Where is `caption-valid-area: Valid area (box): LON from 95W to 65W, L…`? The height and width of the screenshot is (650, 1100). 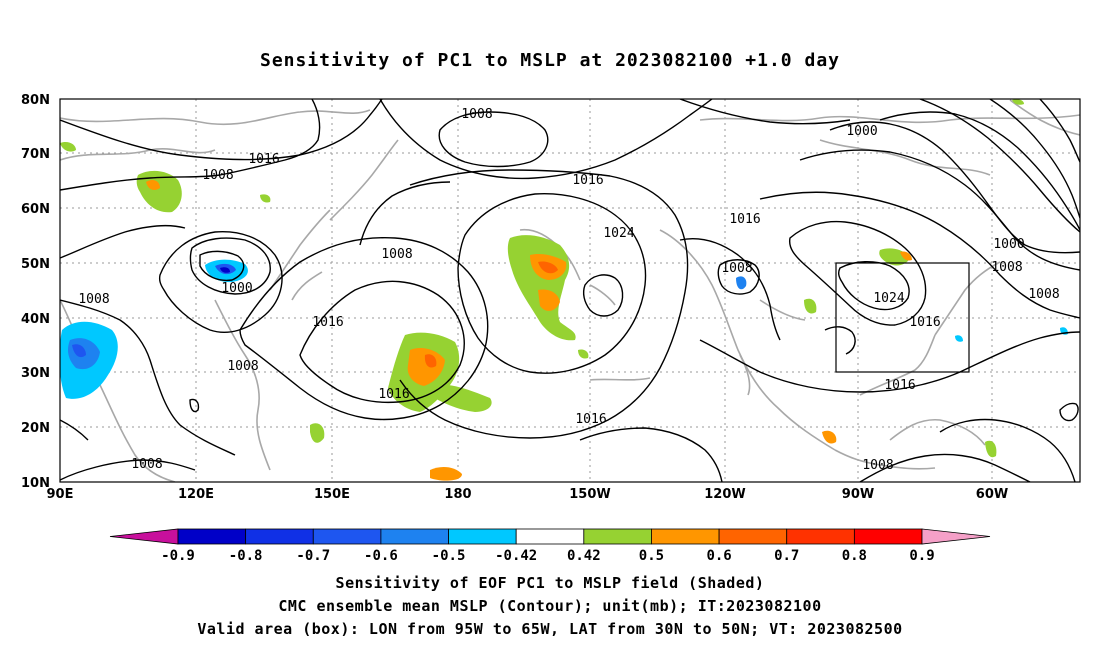
caption-valid-area: Valid area (box): LON from 95W to 65W, L… is located at coordinates (550, 629).